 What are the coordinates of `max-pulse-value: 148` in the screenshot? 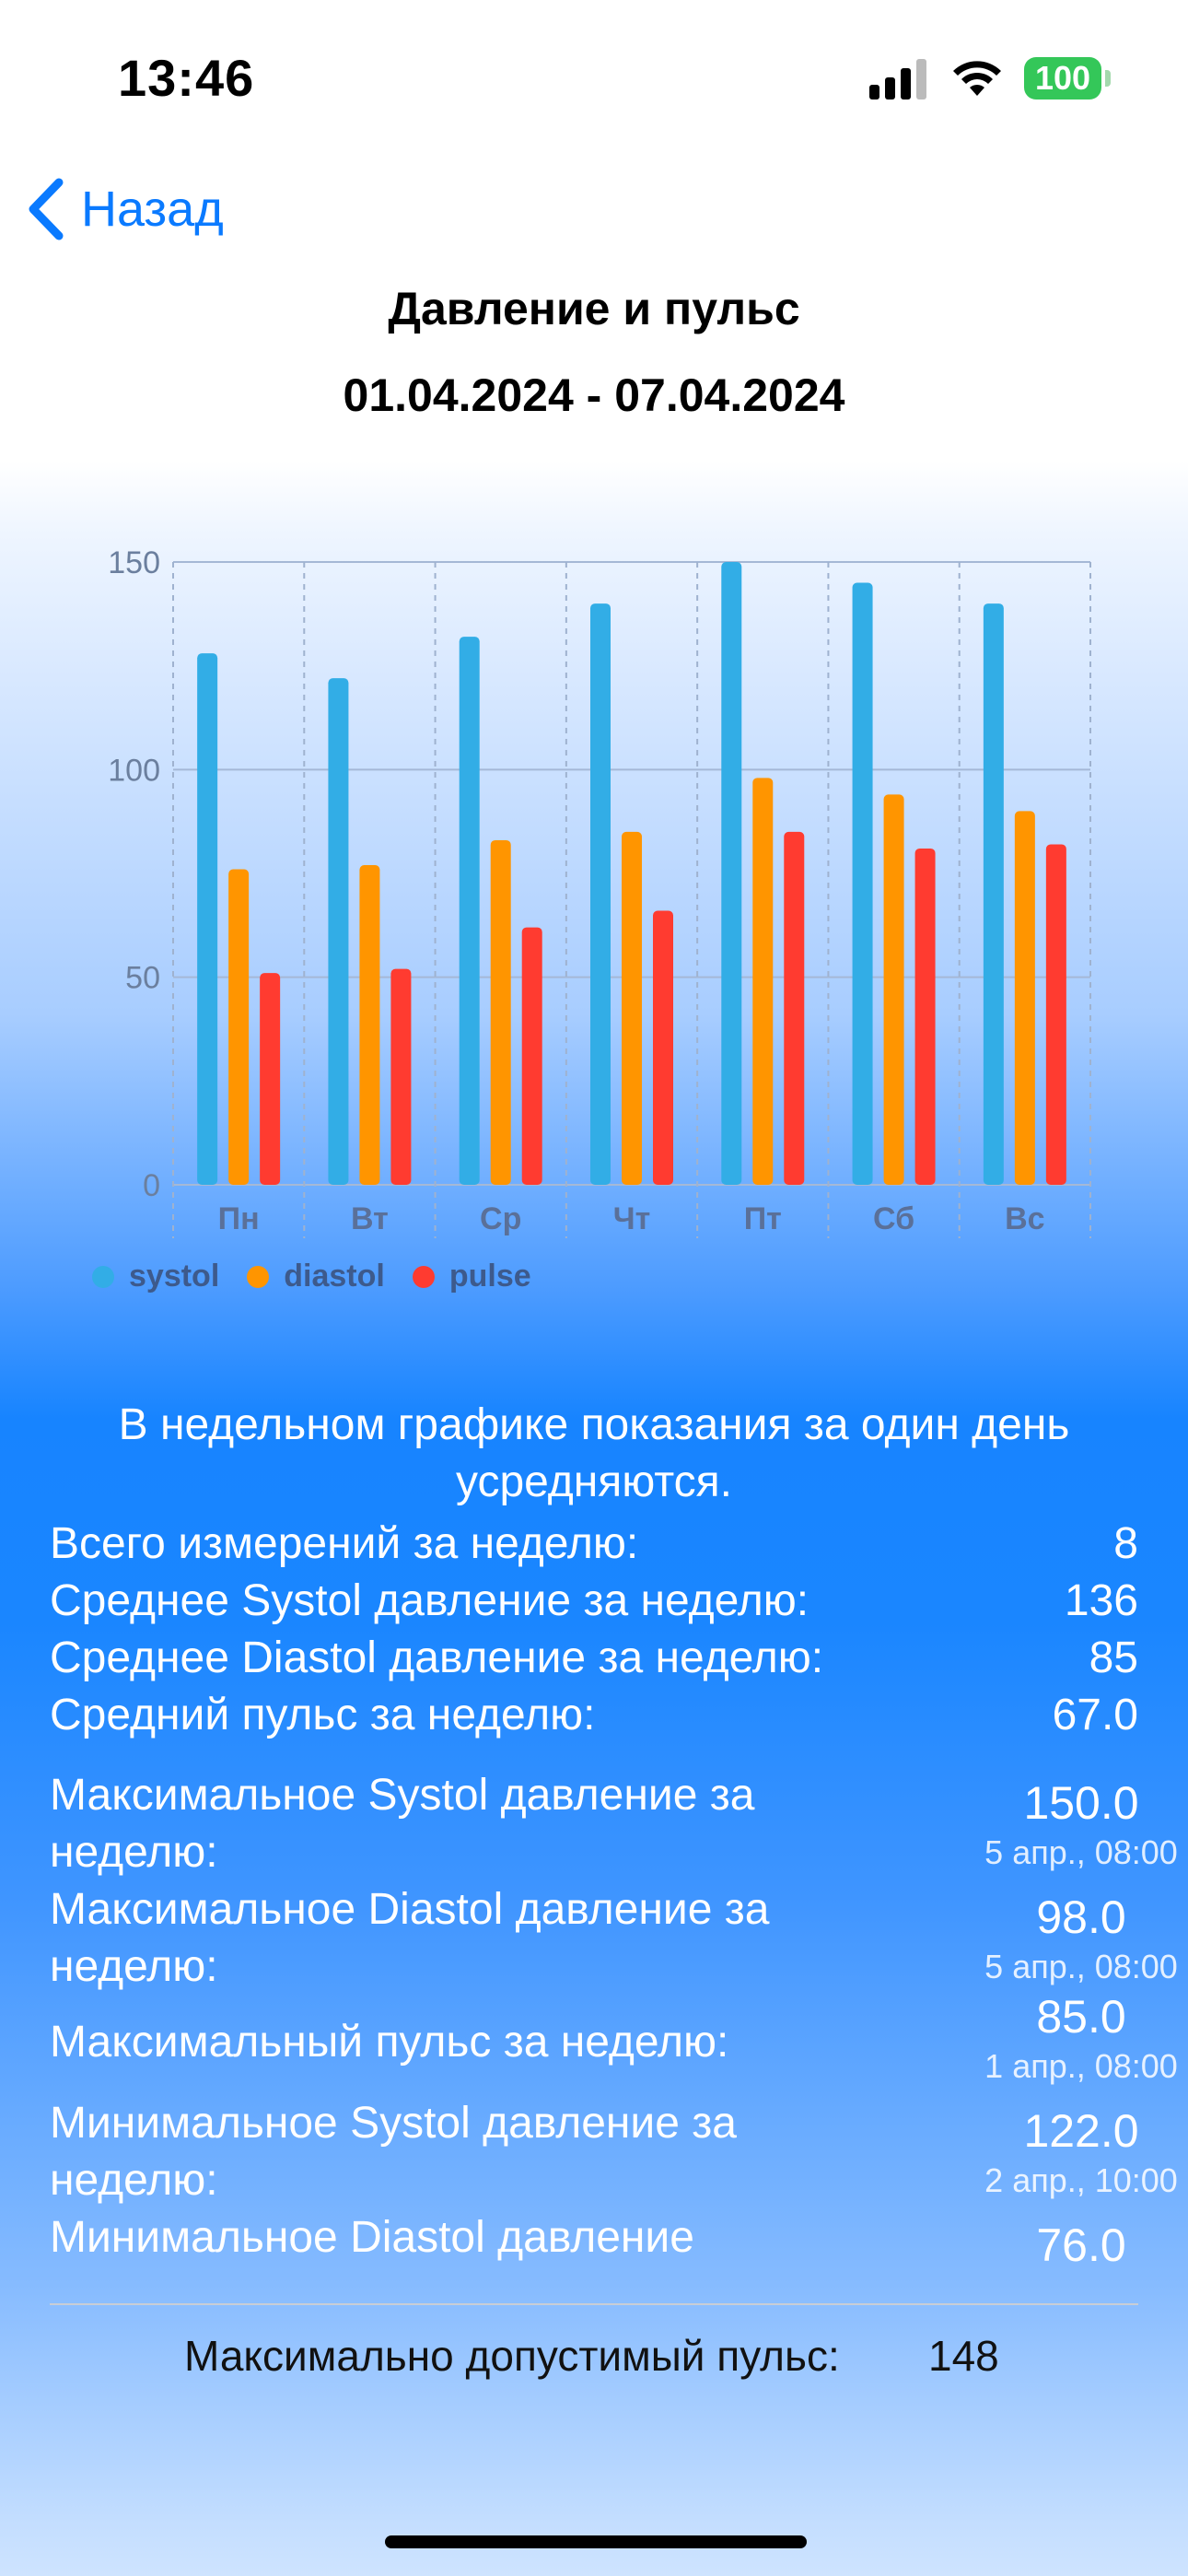 It's located at (964, 2356).